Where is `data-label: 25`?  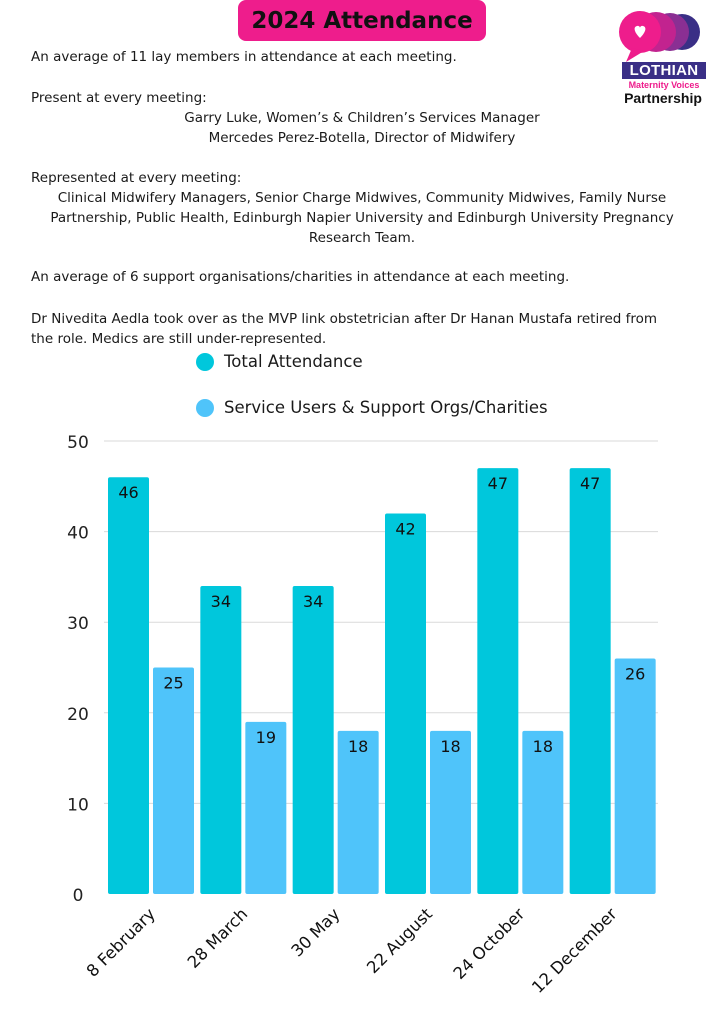 data-label: 25 is located at coordinates (173, 683).